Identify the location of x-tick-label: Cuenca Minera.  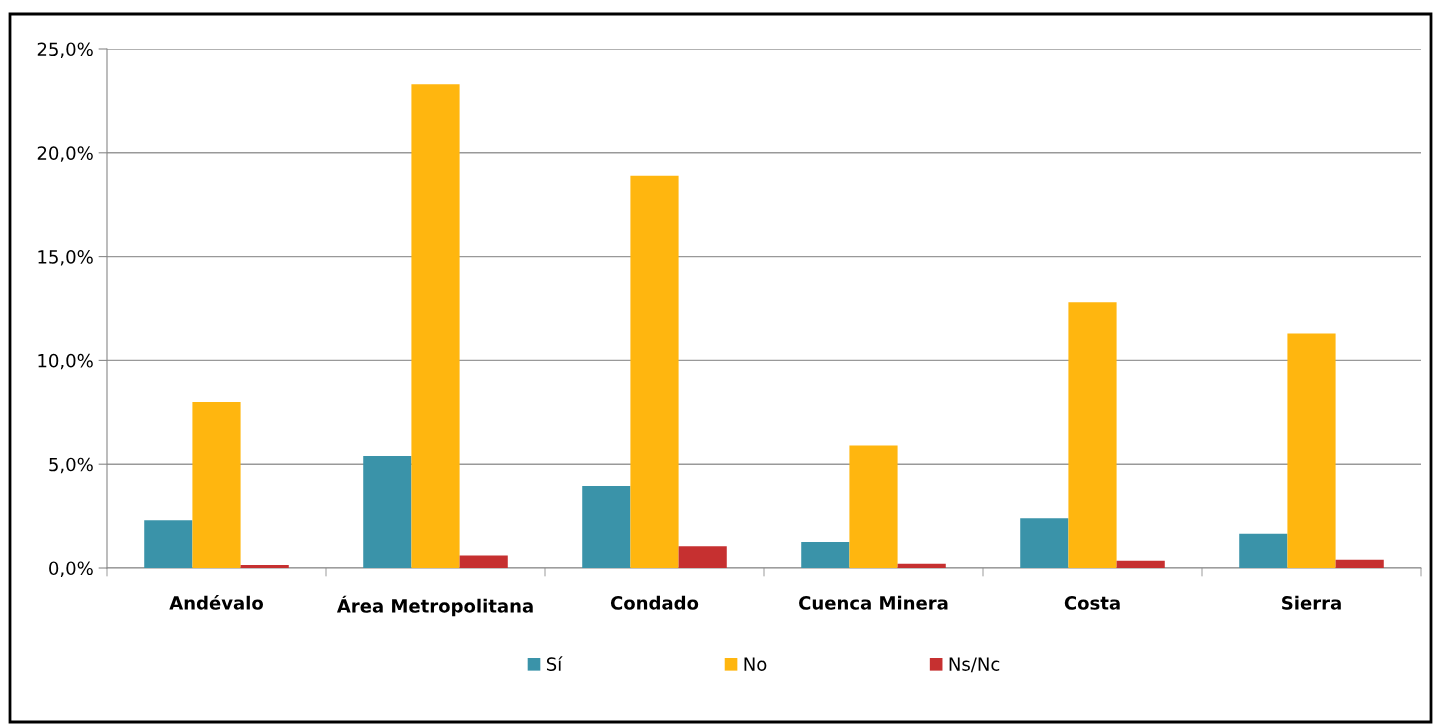
(873, 602).